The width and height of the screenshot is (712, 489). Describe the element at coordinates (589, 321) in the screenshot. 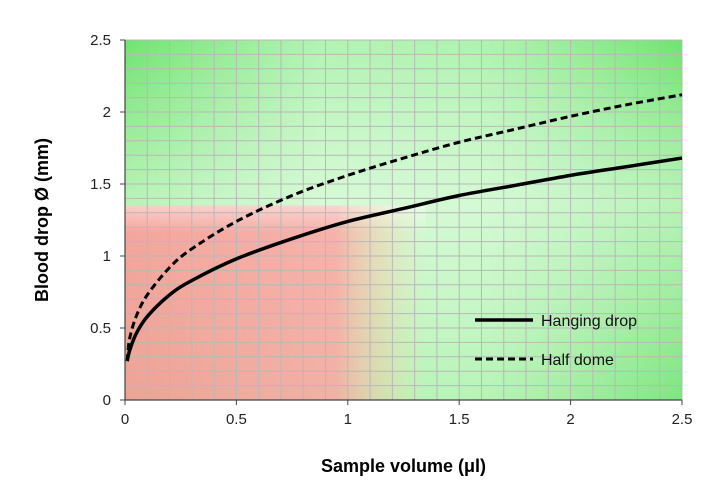

I see `legend-label-hanging-drop: Hanging drop` at that location.